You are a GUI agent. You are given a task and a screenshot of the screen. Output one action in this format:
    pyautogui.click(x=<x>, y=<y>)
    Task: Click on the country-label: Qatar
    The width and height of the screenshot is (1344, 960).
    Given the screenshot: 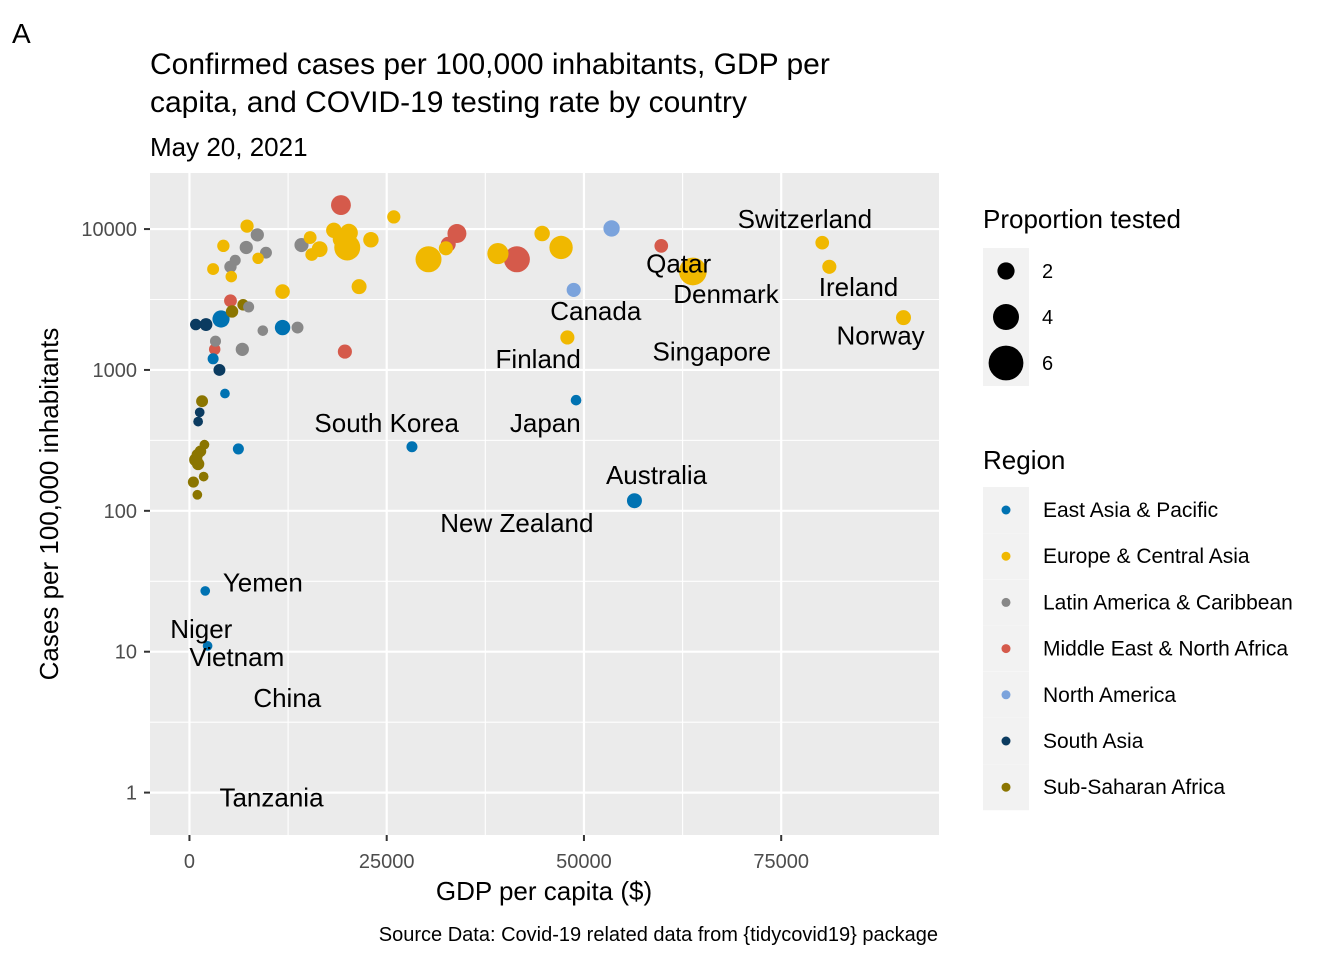 What is the action you would take?
    pyautogui.click(x=678, y=263)
    